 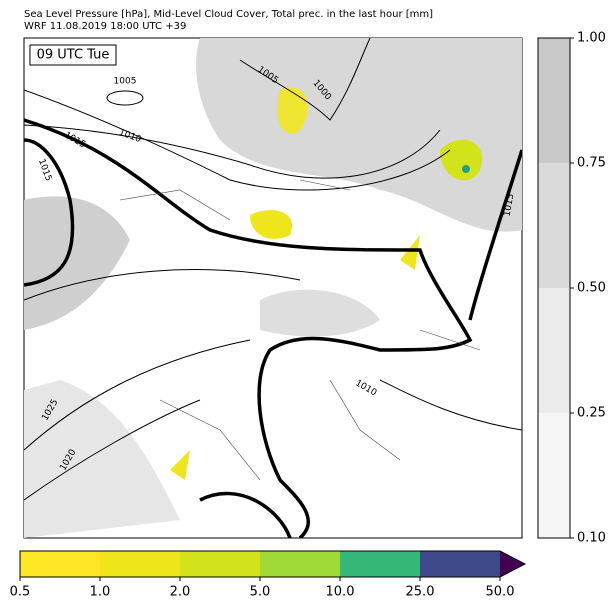 I want to click on colorbar-tick-label: 0.50, so click(x=591, y=288).